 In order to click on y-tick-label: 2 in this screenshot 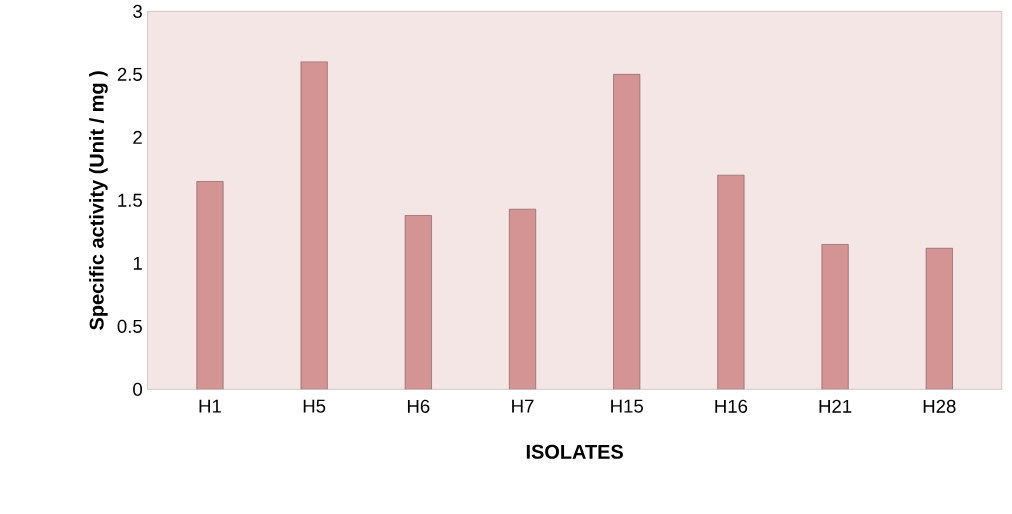, I will do `click(137, 137)`.